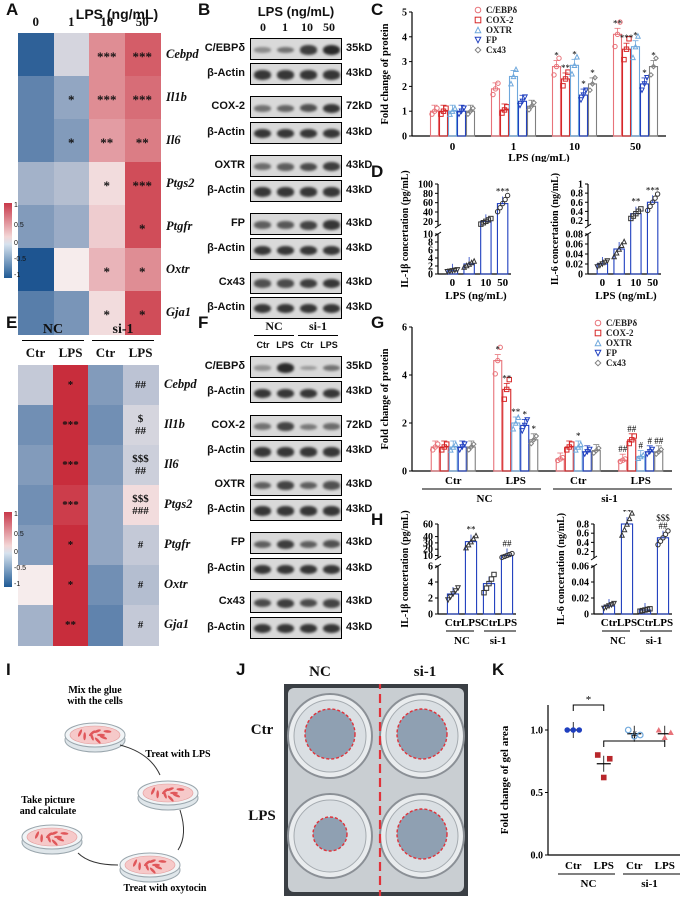 The image size is (685, 902). Describe the element at coordinates (359, 626) in the screenshot. I see `blot-f-kd-9: 43kD` at that location.